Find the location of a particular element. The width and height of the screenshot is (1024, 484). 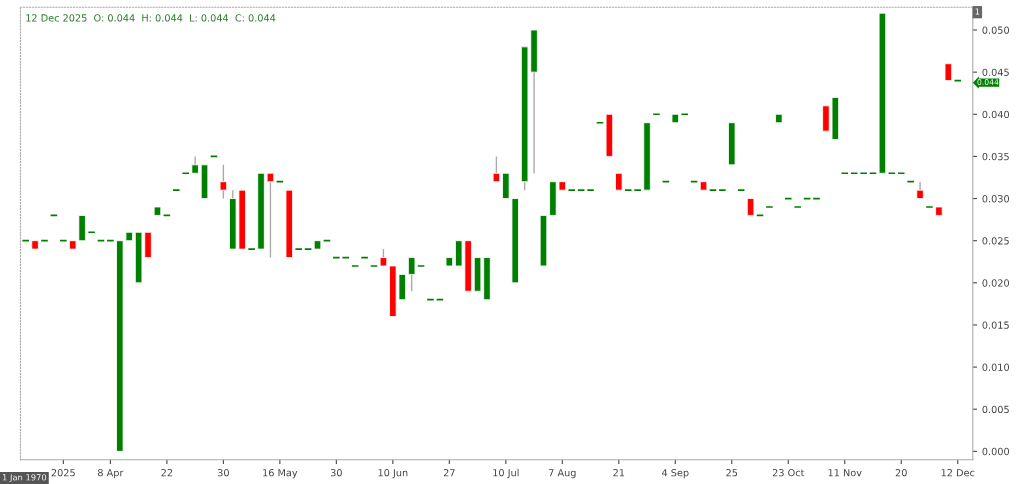

x-tick-label: 7 Aug is located at coordinates (562, 474).